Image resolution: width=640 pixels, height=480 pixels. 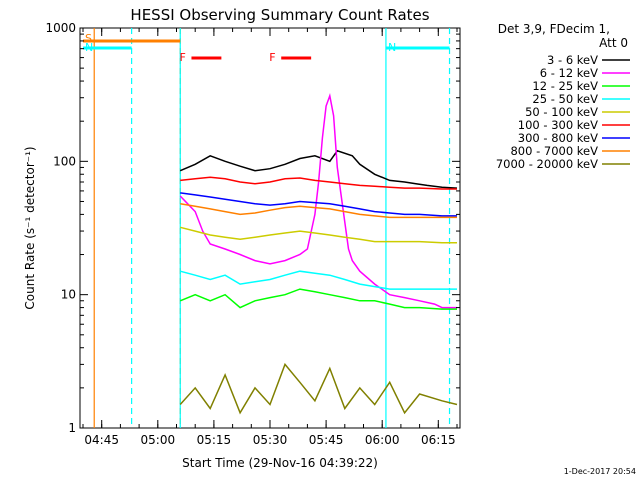 What do you see at coordinates (565, 86) in the screenshot?
I see `legend-label-2: 12 - 25 keV` at bounding box center [565, 86].